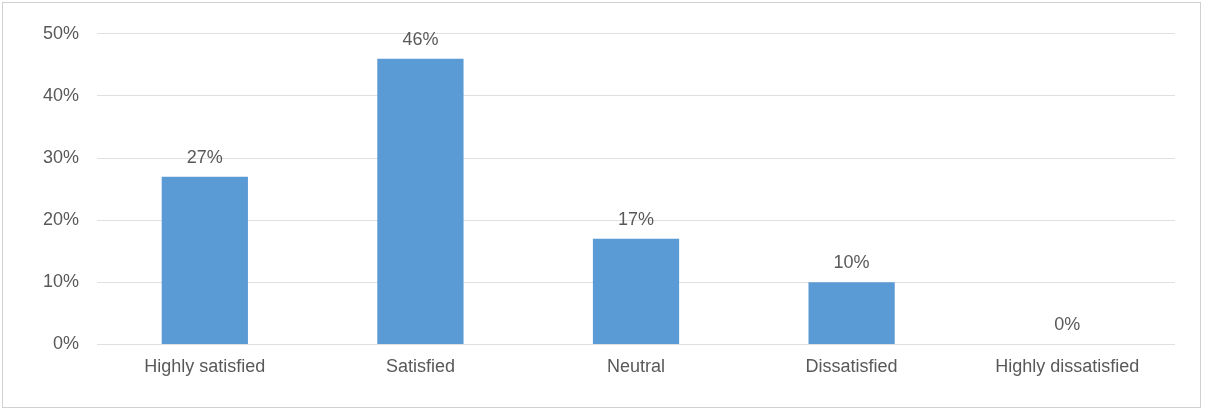 The width and height of the screenshot is (1205, 412). What do you see at coordinates (61, 281) in the screenshot?
I see `y-tick-label: 10%` at bounding box center [61, 281].